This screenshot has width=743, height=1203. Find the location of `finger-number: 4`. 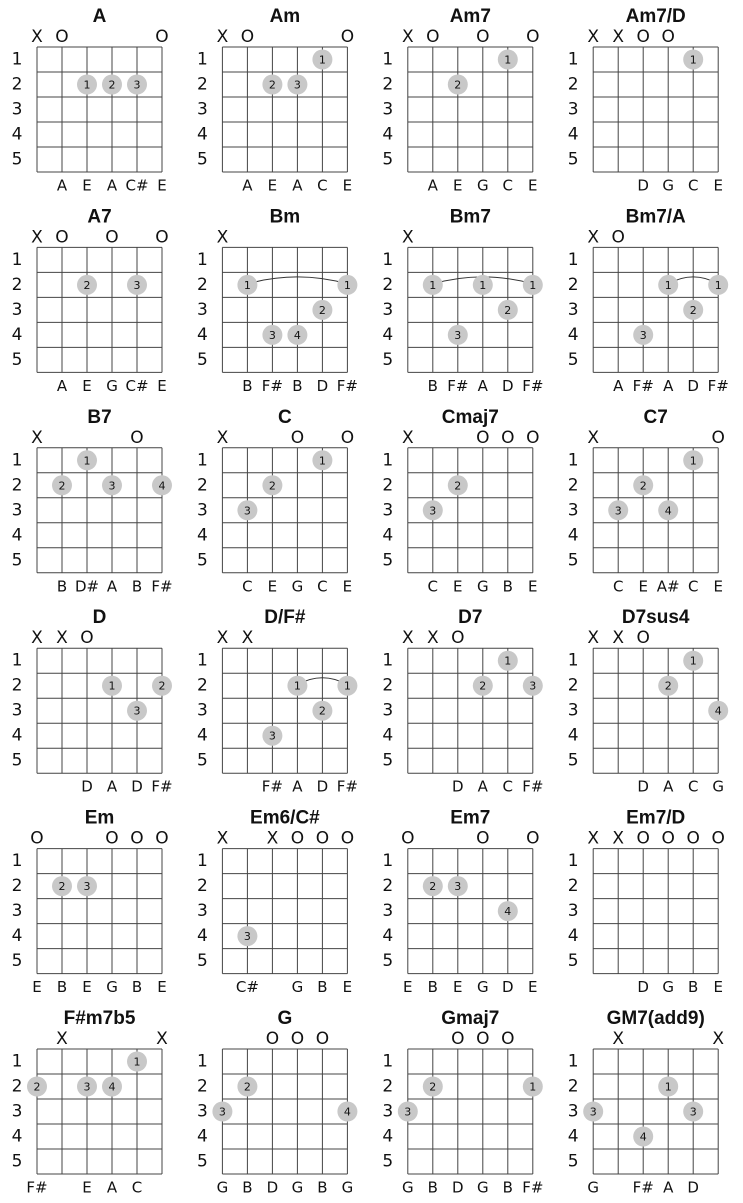

finger-number: 4 is located at coordinates (668, 510).